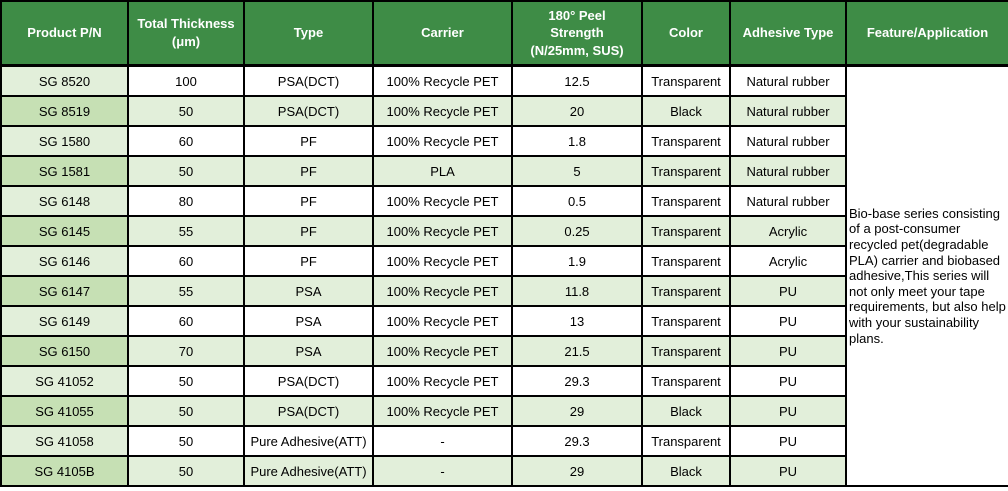 The image size is (1008, 491). What do you see at coordinates (64, 201) in the screenshot?
I see `cell-product_pn: SG 6148` at bounding box center [64, 201].